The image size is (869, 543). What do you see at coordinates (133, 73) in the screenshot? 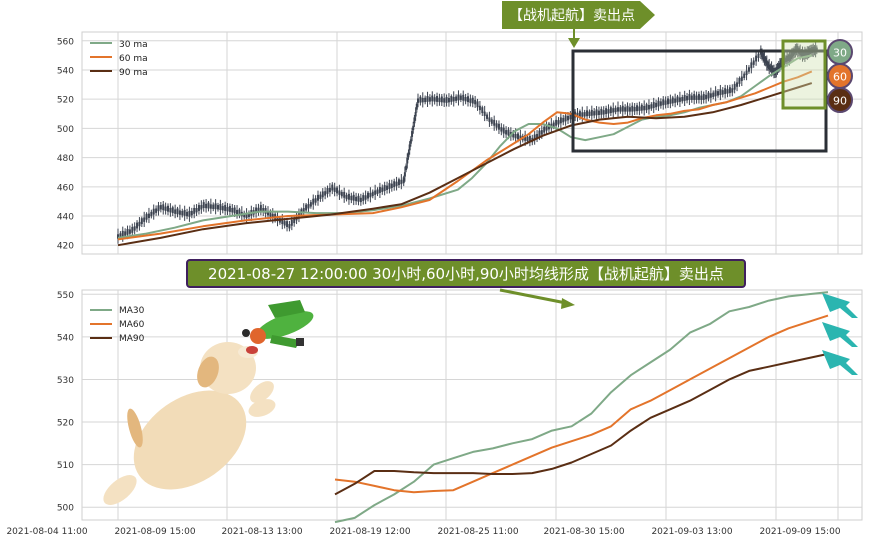
I see `legend-label-90ma: 90 ma` at bounding box center [133, 73].